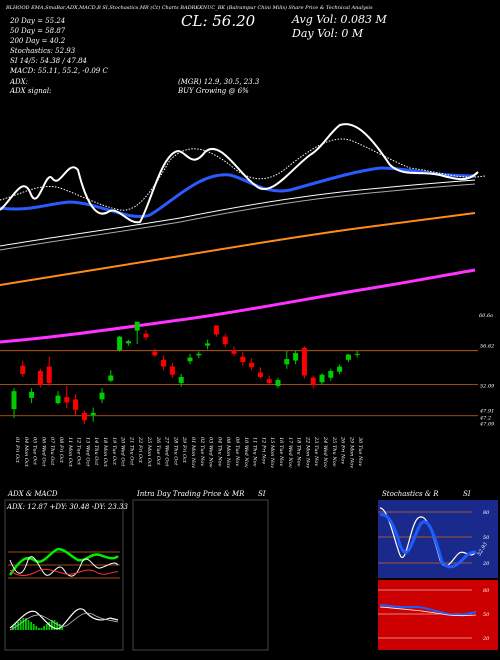 Image resolution: width=500 pixels, height=660 pixels. What do you see at coordinates (486, 591) in the screenshot?
I see `rsi-tick-80: 80` at bounding box center [486, 591].